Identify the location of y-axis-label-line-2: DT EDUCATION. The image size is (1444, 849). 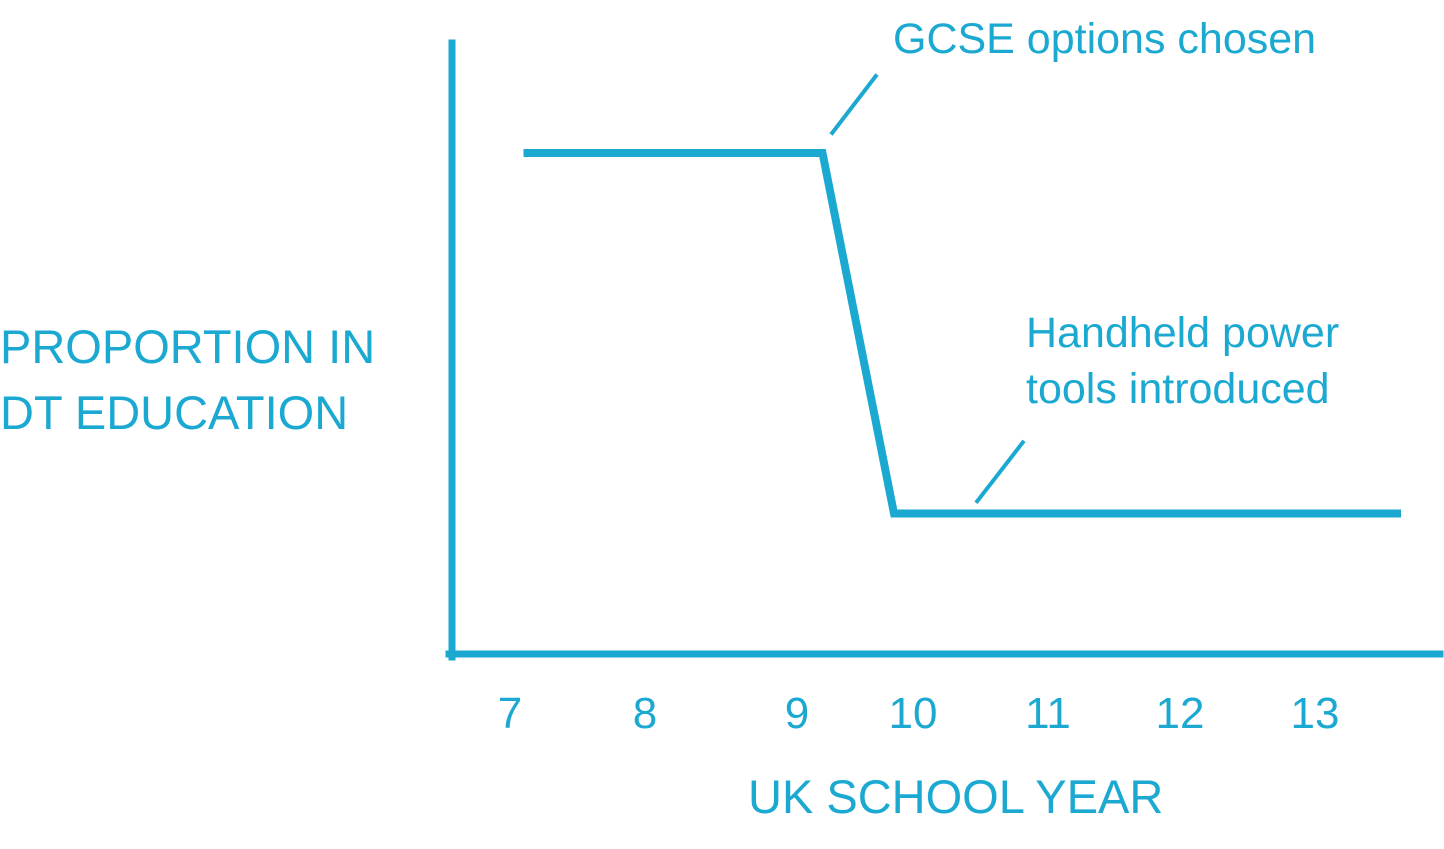
(174, 412).